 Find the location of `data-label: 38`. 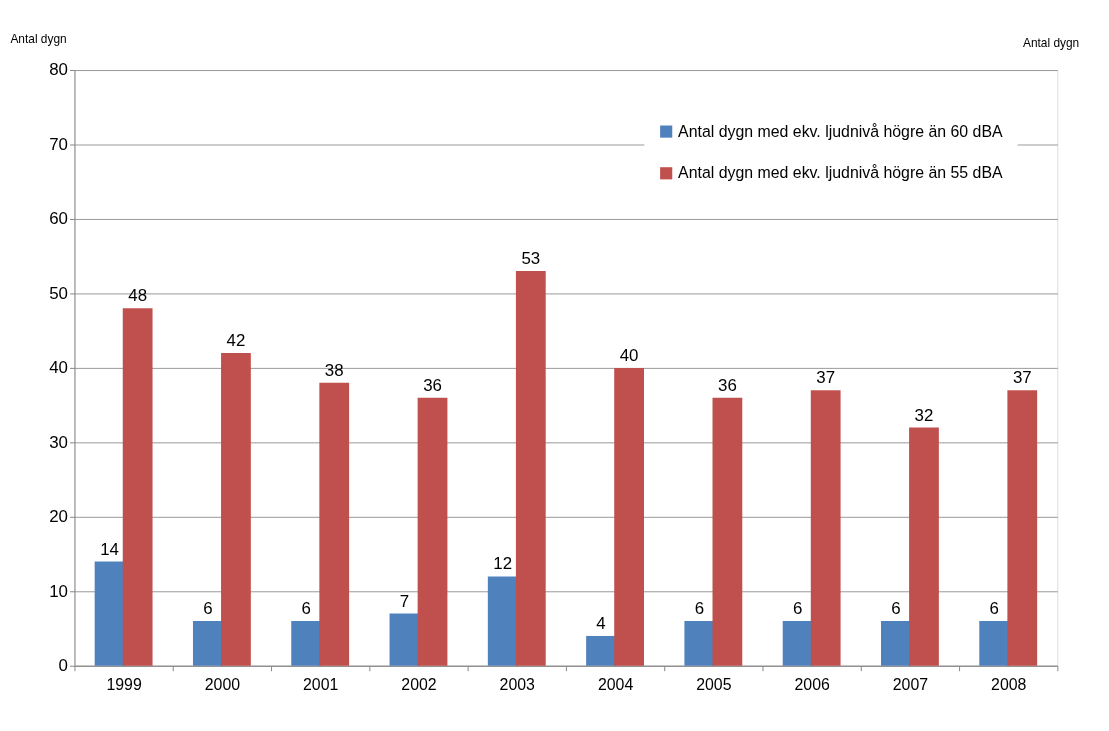

data-label: 38 is located at coordinates (334, 370).